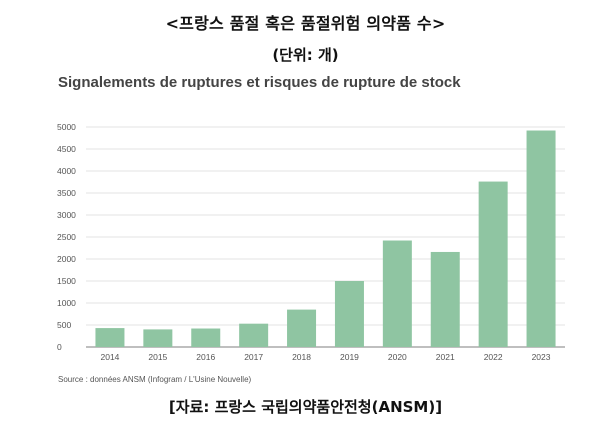 Image resolution: width=611 pixels, height=433 pixels. What do you see at coordinates (445, 357) in the screenshot?
I see `x-tick-label: 2021` at bounding box center [445, 357].